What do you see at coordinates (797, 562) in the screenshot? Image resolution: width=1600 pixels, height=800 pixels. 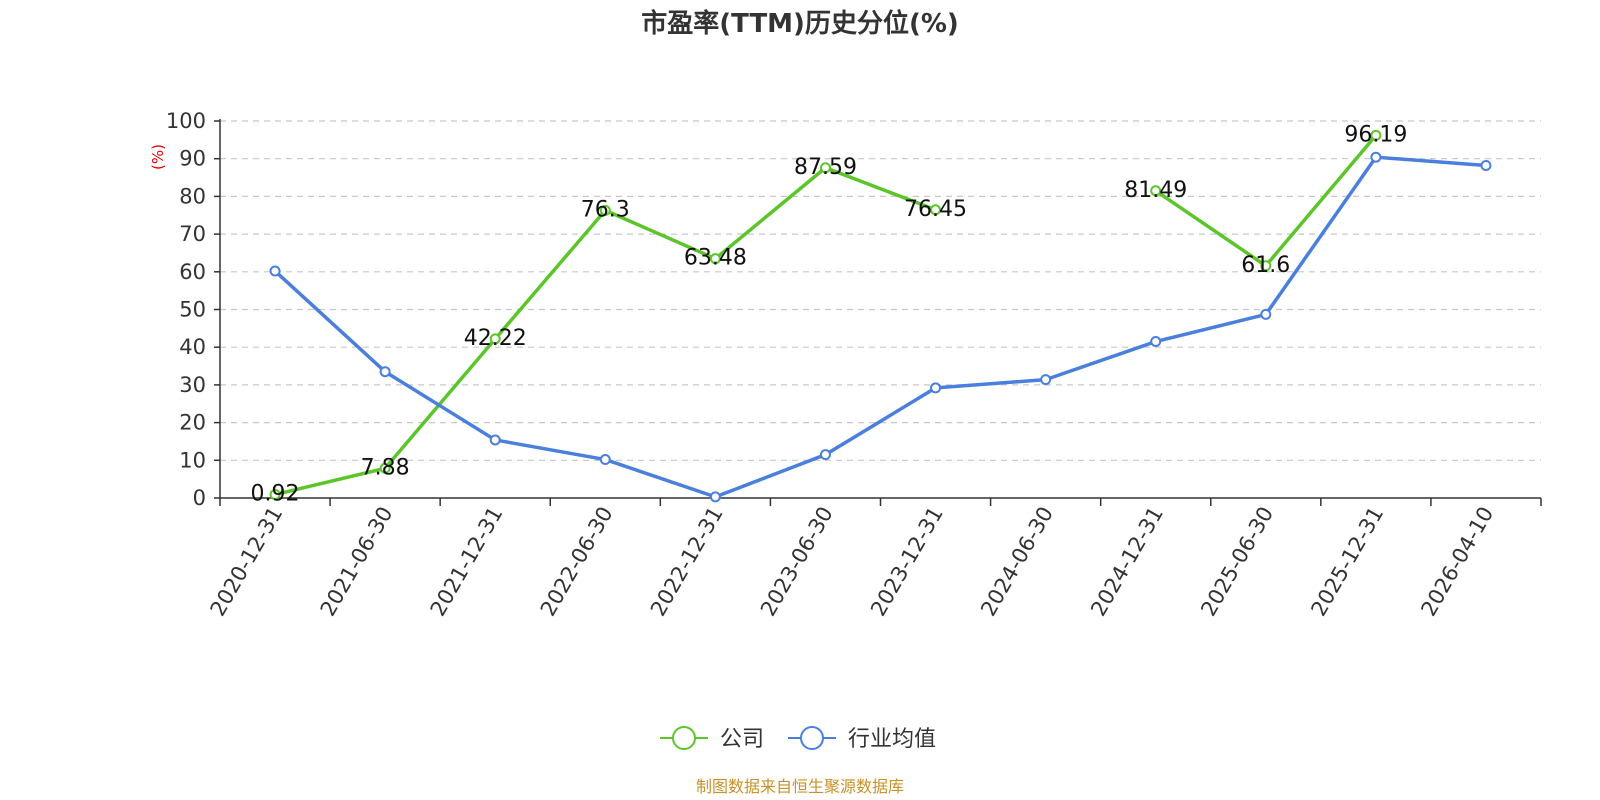 I see `x-tick-label: 2023-06-30` at bounding box center [797, 562].